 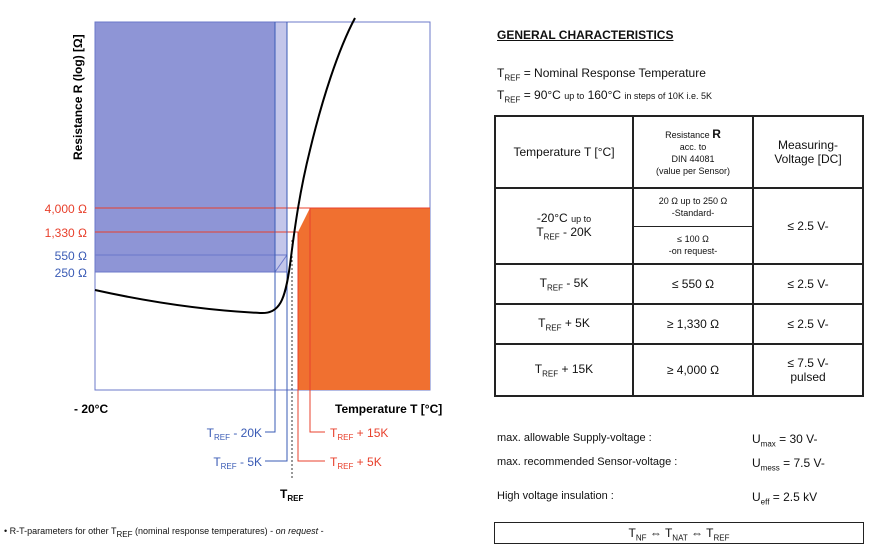 I want to click on marker-line-minus5, so click(x=276, y=242).